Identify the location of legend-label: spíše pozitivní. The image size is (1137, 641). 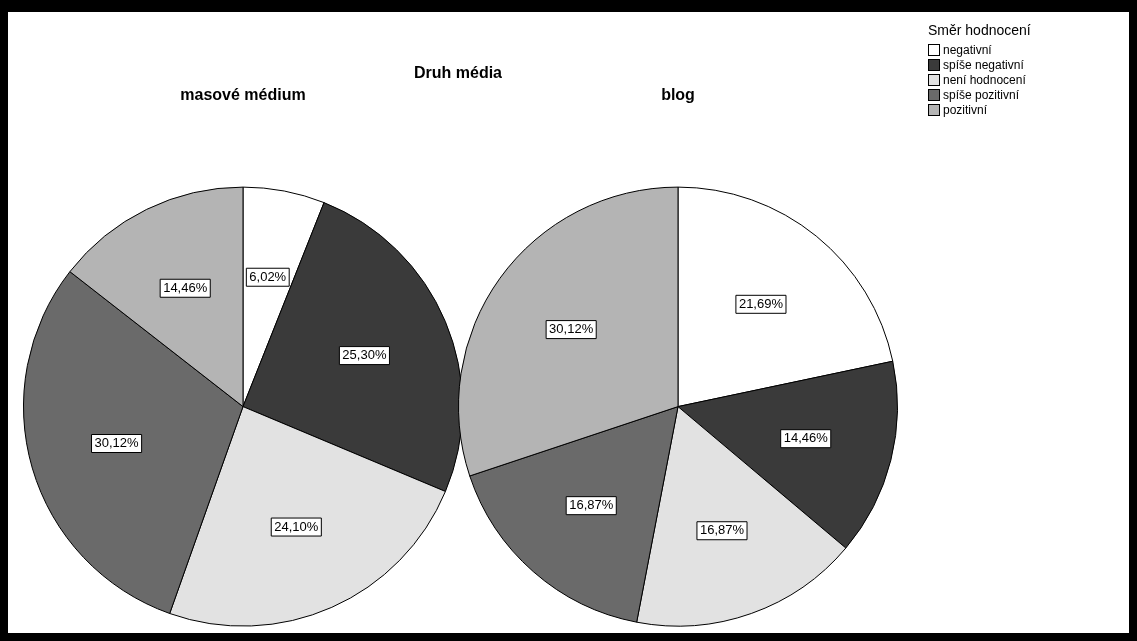
(981, 94).